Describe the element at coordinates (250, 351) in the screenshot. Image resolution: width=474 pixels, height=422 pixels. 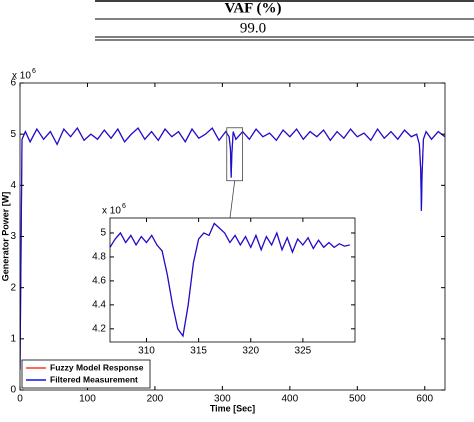
I see `x-tick-label: 320` at that location.